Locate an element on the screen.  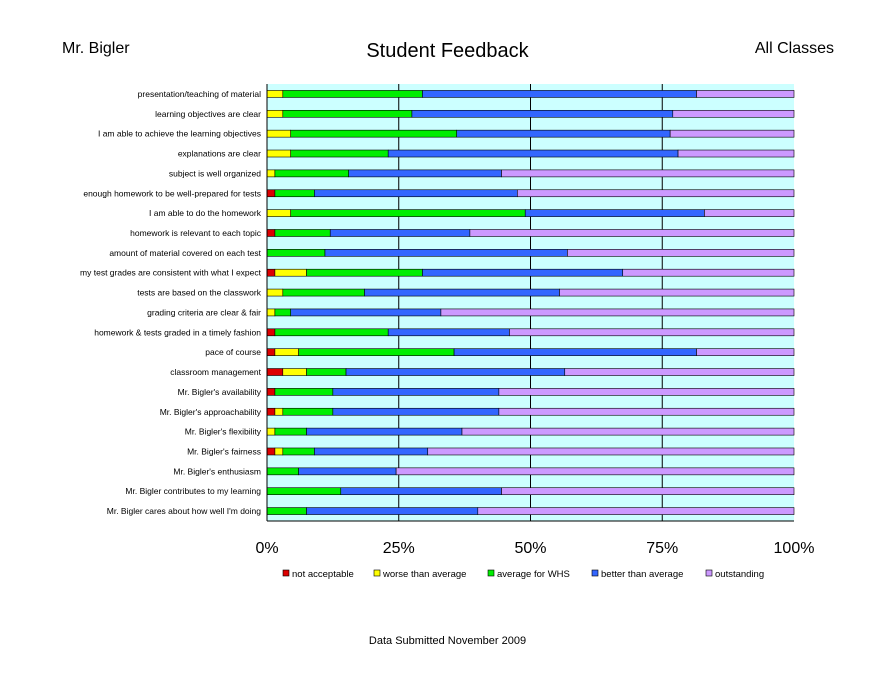
x-tick-label: 0% is located at coordinates (266, 548).